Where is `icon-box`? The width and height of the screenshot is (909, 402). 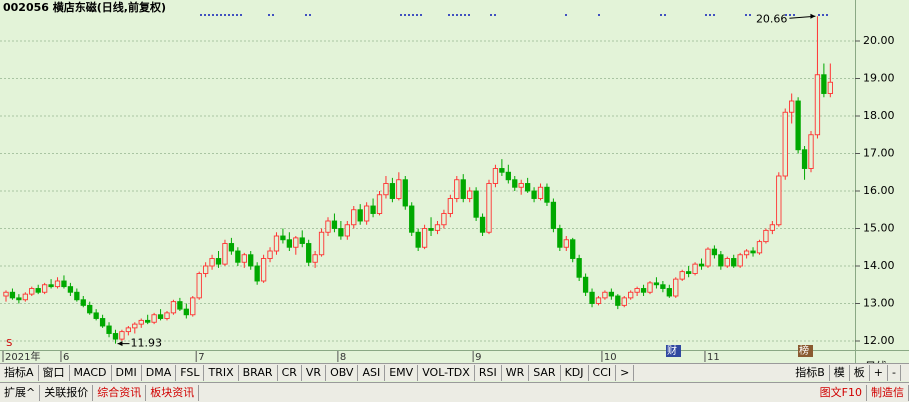 icon-box is located at coordinates (805, 351).